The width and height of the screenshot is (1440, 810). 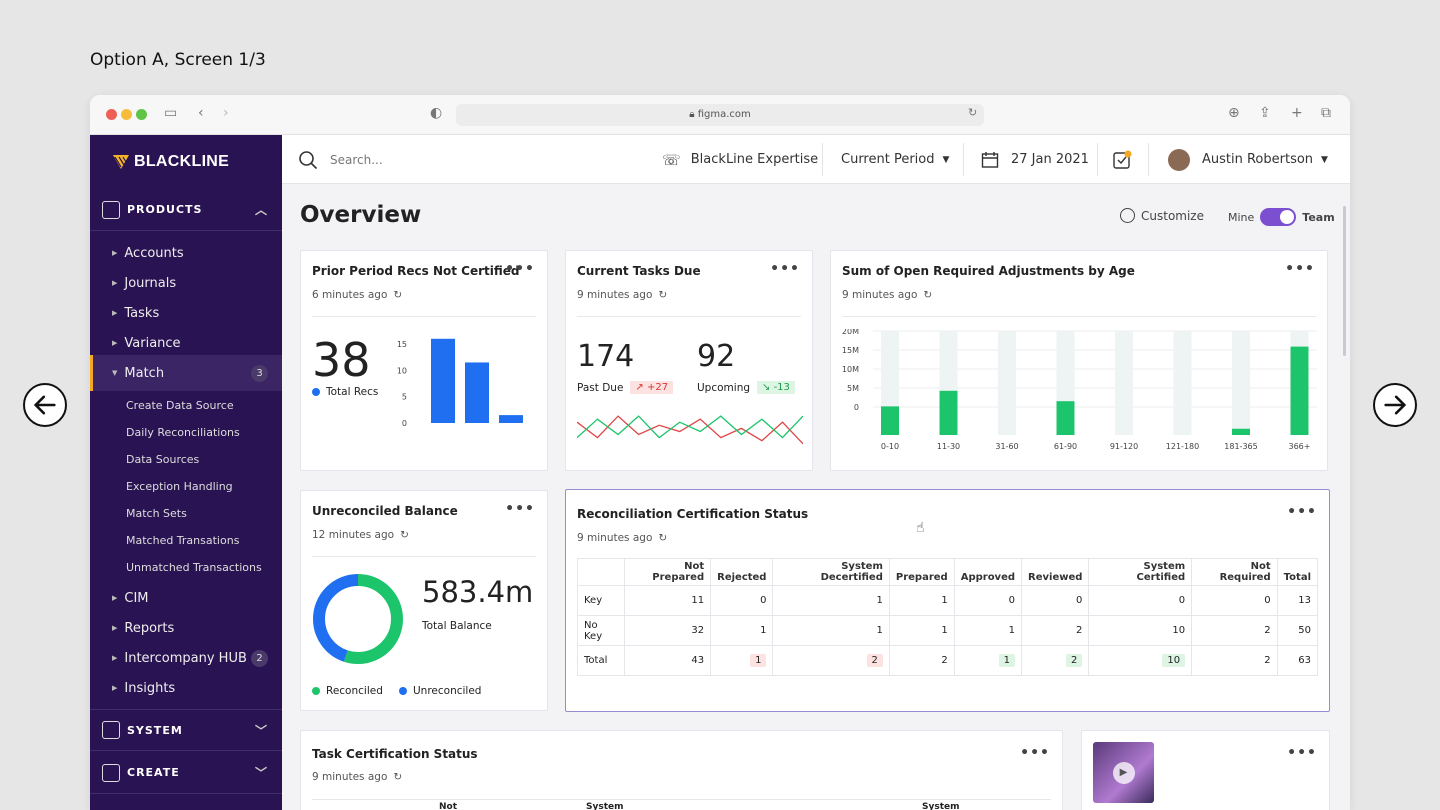 What do you see at coordinates (186, 688) in the screenshot?
I see `sidebar-item-insights: ▶ Insights` at bounding box center [186, 688].